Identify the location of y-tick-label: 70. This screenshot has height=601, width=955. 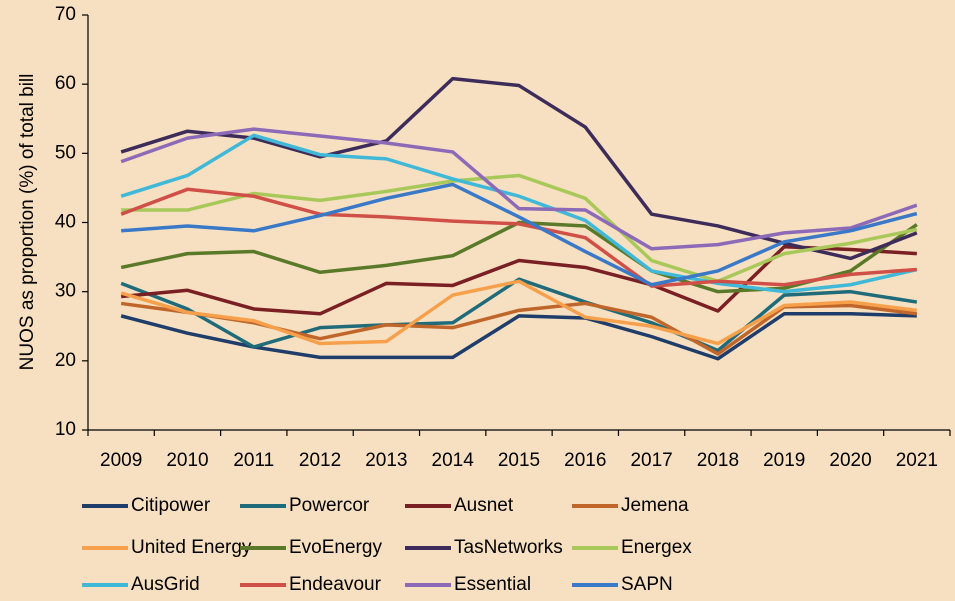
(65, 14).